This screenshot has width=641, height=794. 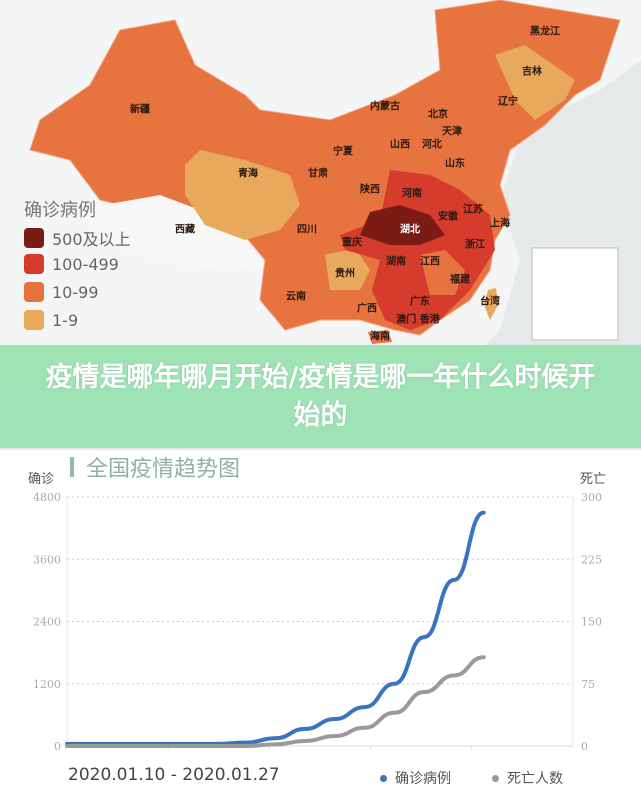 What do you see at coordinates (367, 309) in the screenshot?
I see `province-label: 广西` at bounding box center [367, 309].